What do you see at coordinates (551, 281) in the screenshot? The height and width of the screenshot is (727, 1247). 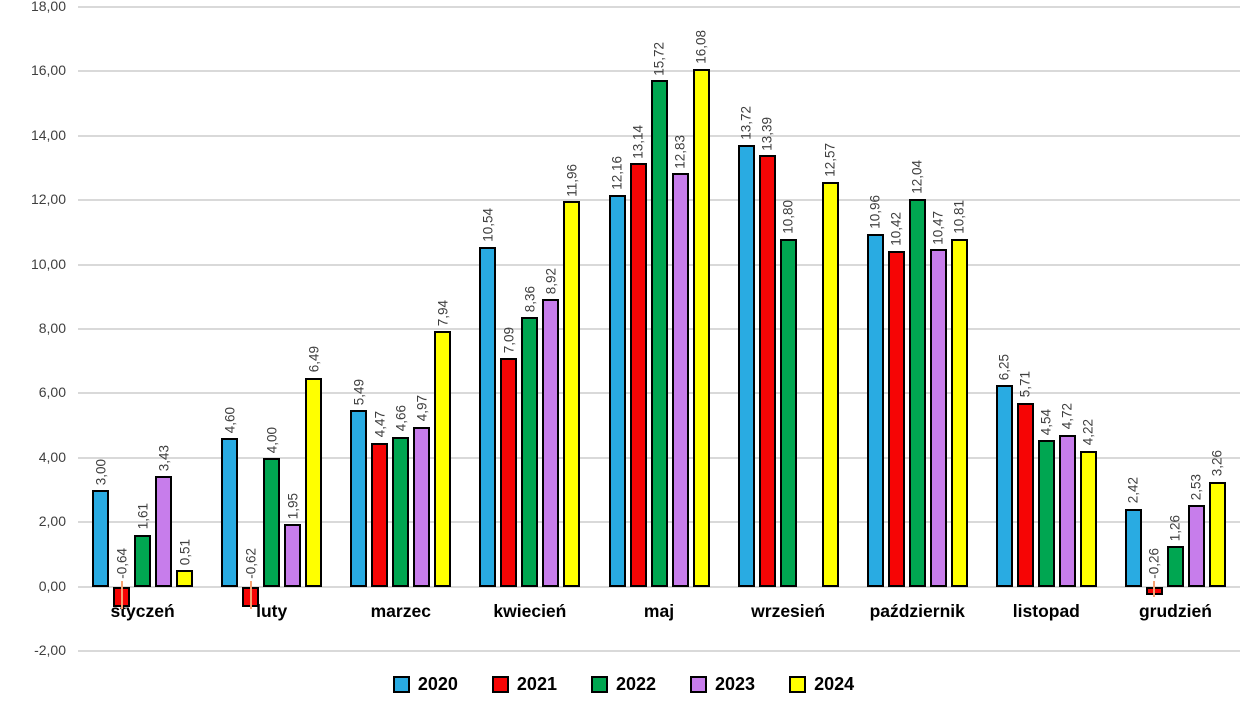 I see `bar-data-label: 8,92` at bounding box center [551, 281].